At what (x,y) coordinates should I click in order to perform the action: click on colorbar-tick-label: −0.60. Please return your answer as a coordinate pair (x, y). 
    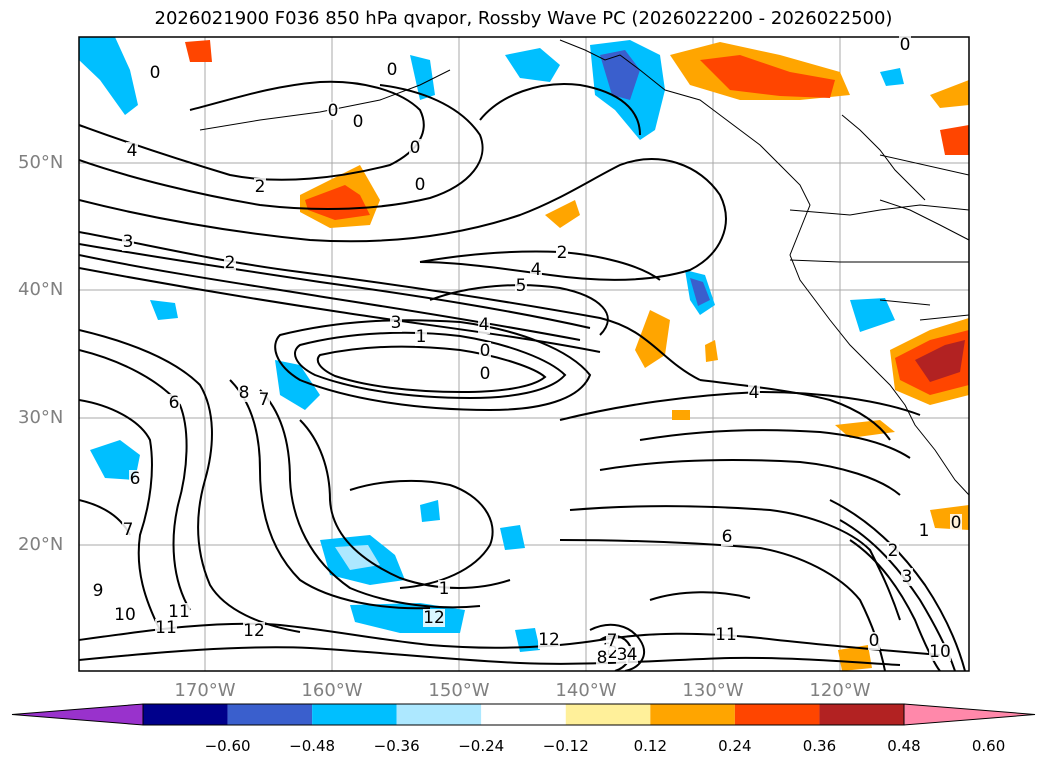
    Looking at the image, I should click on (227, 746).